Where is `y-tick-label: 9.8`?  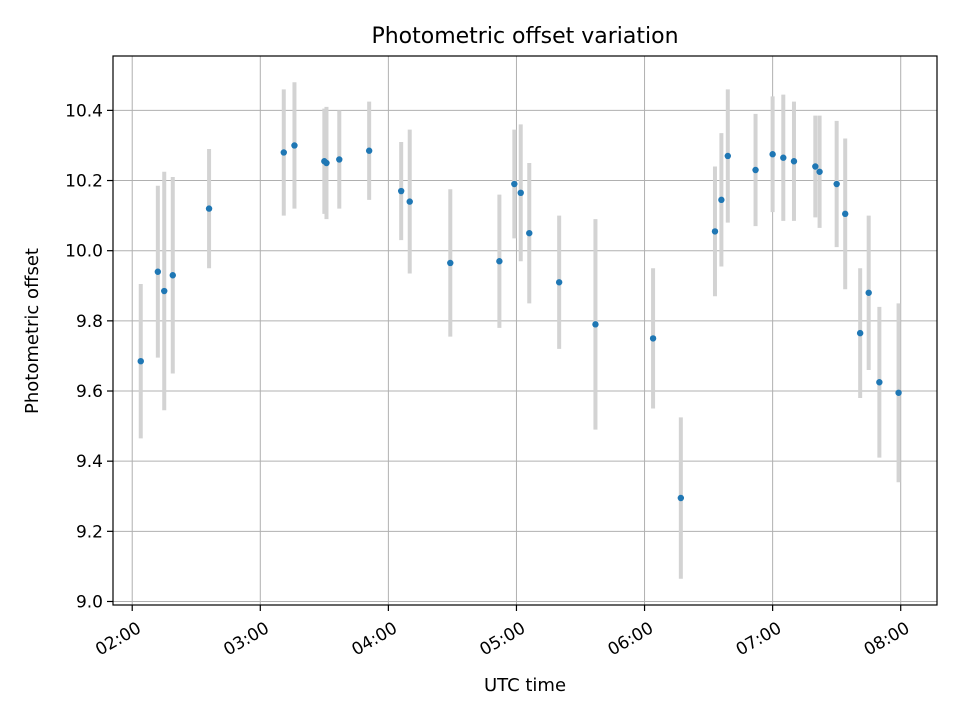 y-tick-label: 9.8 is located at coordinates (89, 322).